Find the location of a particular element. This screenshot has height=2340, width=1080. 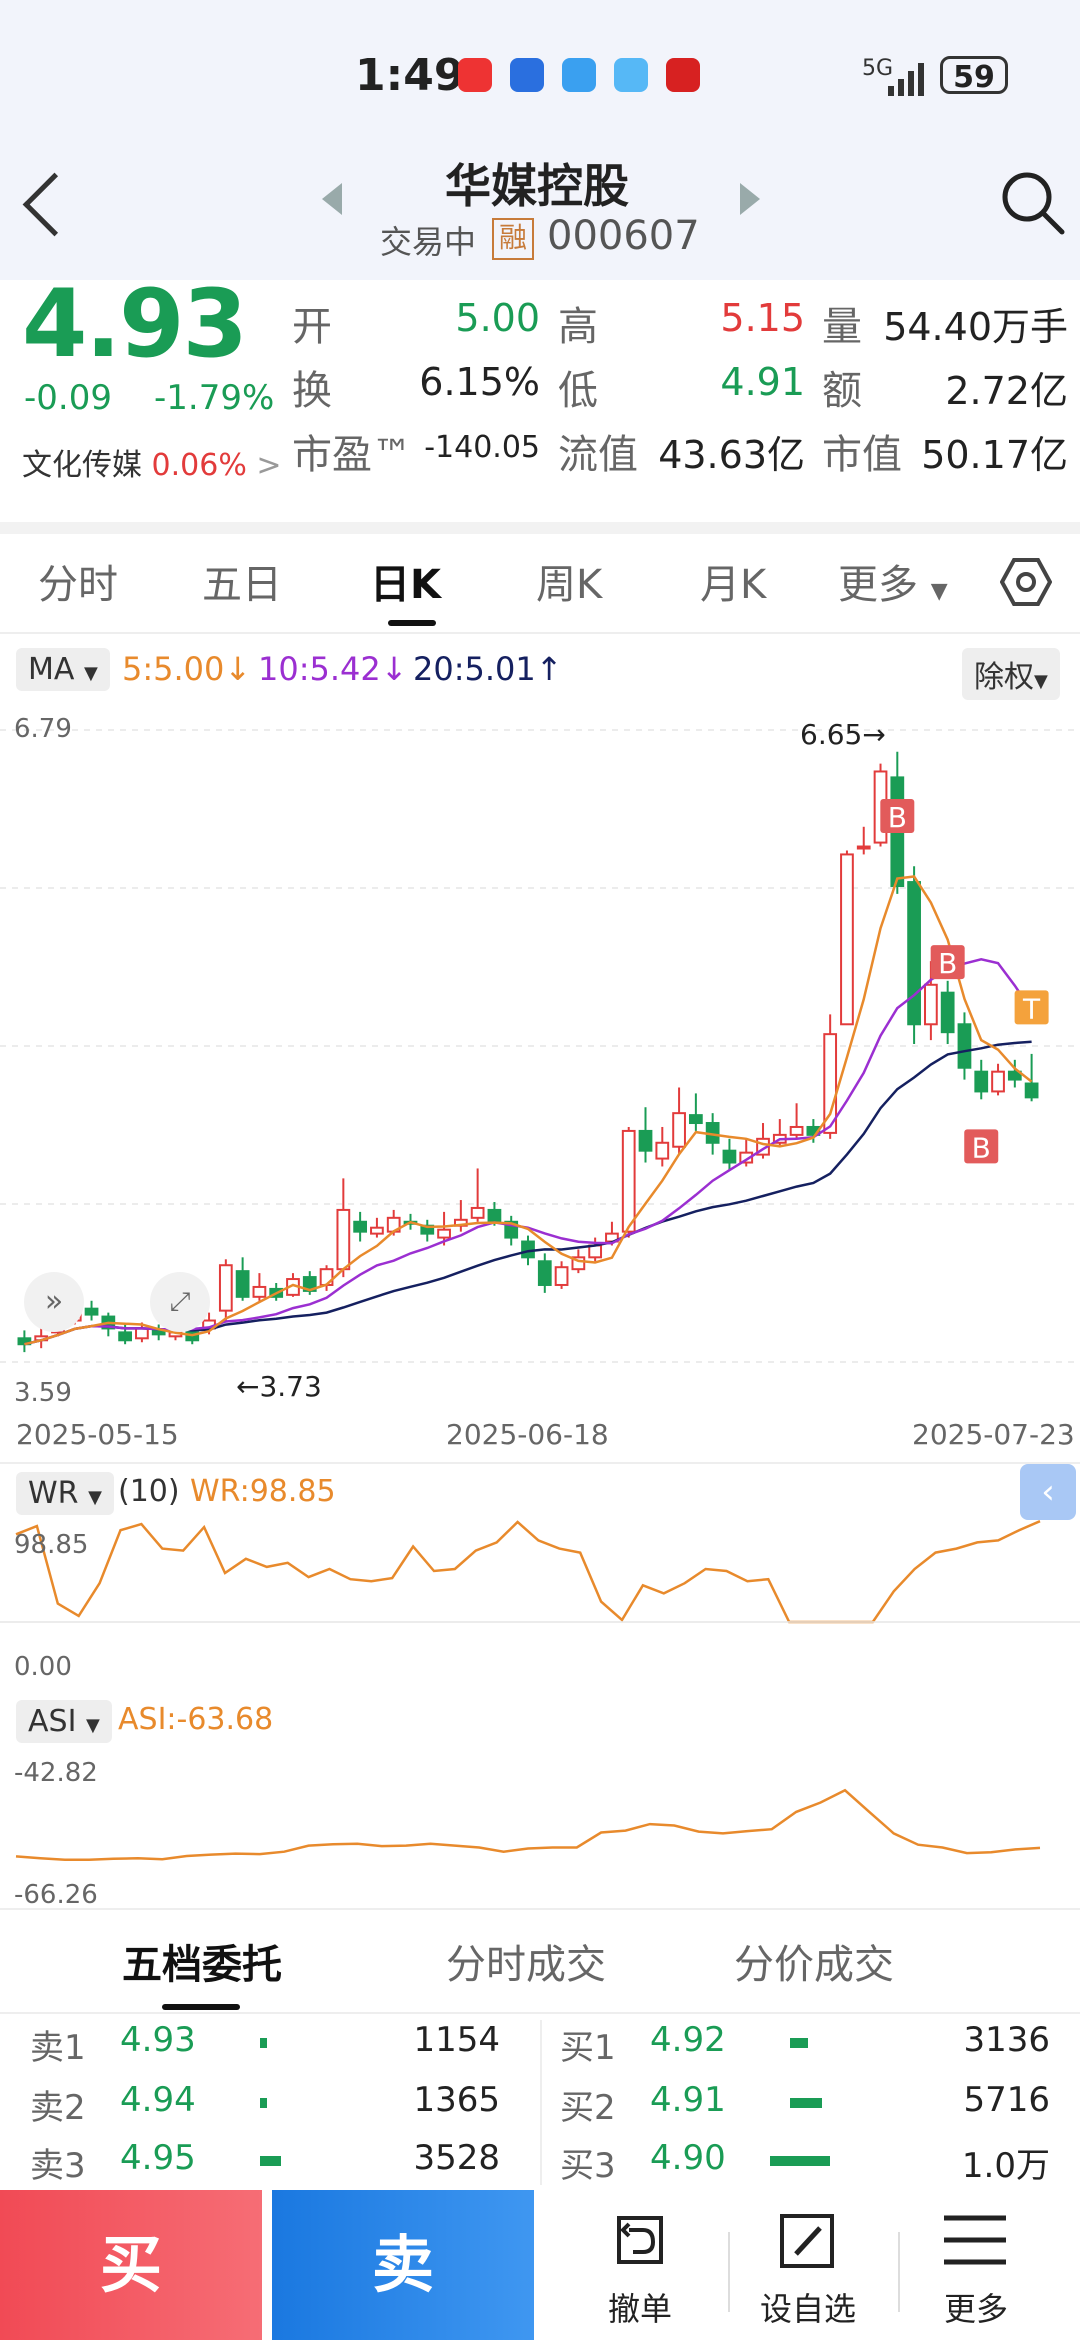

field-value: 4.91 is located at coordinates (762, 382).